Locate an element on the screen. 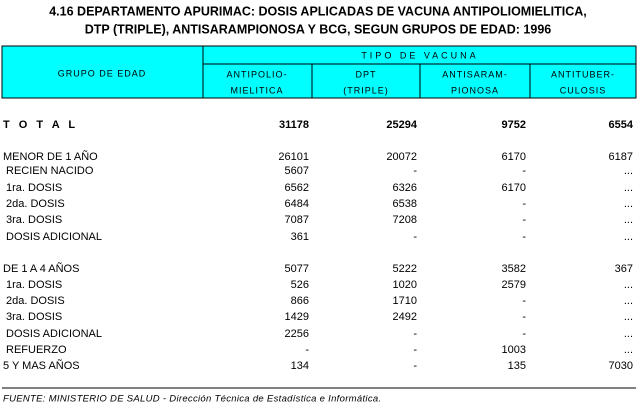 The image size is (637, 407). cell-value: 1429 is located at coordinates (297, 317).